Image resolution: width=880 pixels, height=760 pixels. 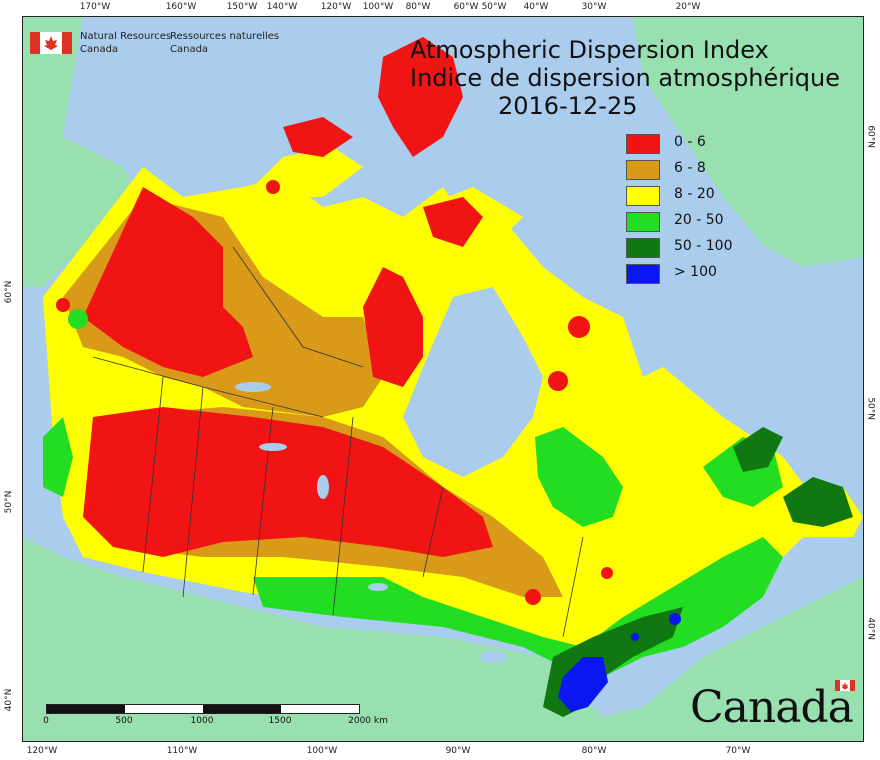 What do you see at coordinates (95, 7) in the screenshot?
I see `lon-tick-top: 170°W` at bounding box center [95, 7].